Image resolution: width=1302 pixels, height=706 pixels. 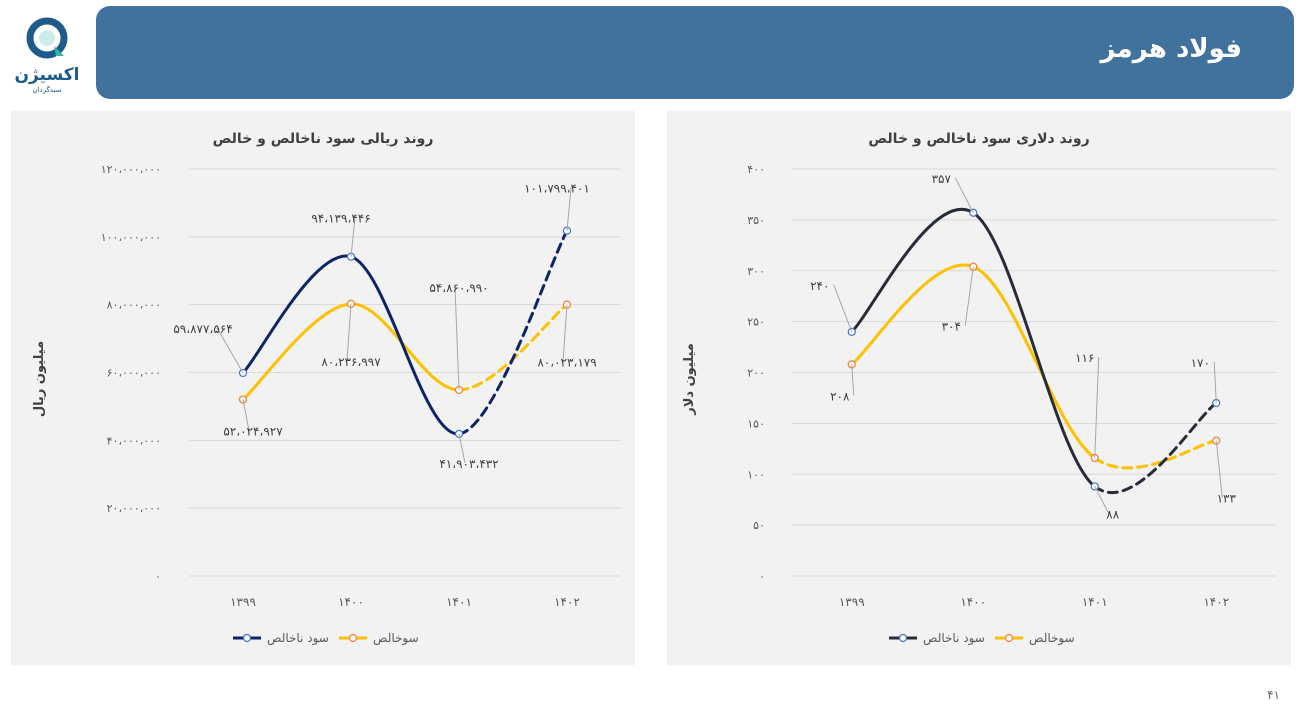 What do you see at coordinates (39, 379) in the screenshot?
I see `y-axis-label: میلیون ریال` at bounding box center [39, 379].